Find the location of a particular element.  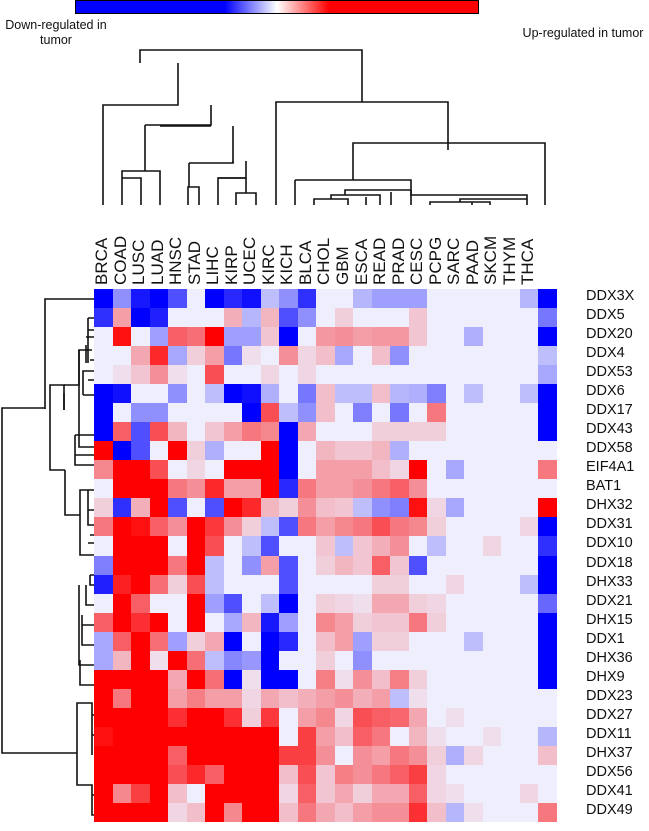

row-label: DDX1 is located at coordinates (605, 638).